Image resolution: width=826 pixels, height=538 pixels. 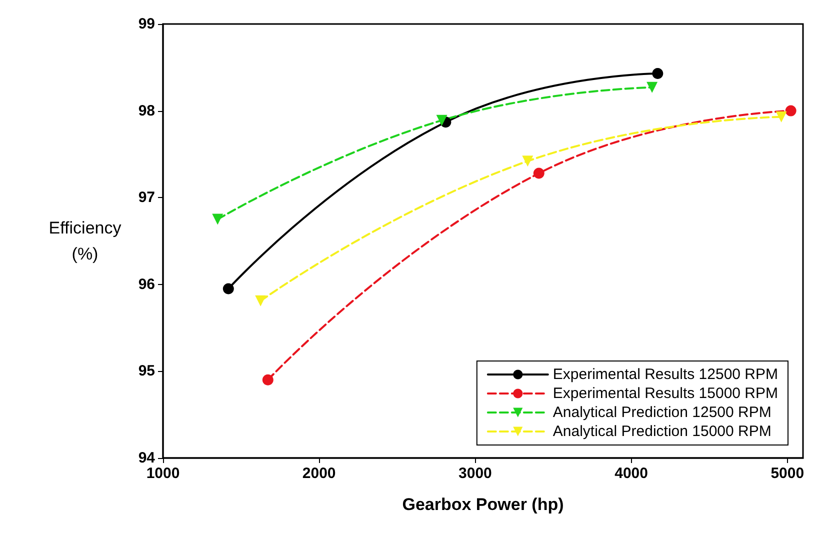 I want to click on legend-label: Experimental Results 15000 RPM, so click(x=665, y=393).